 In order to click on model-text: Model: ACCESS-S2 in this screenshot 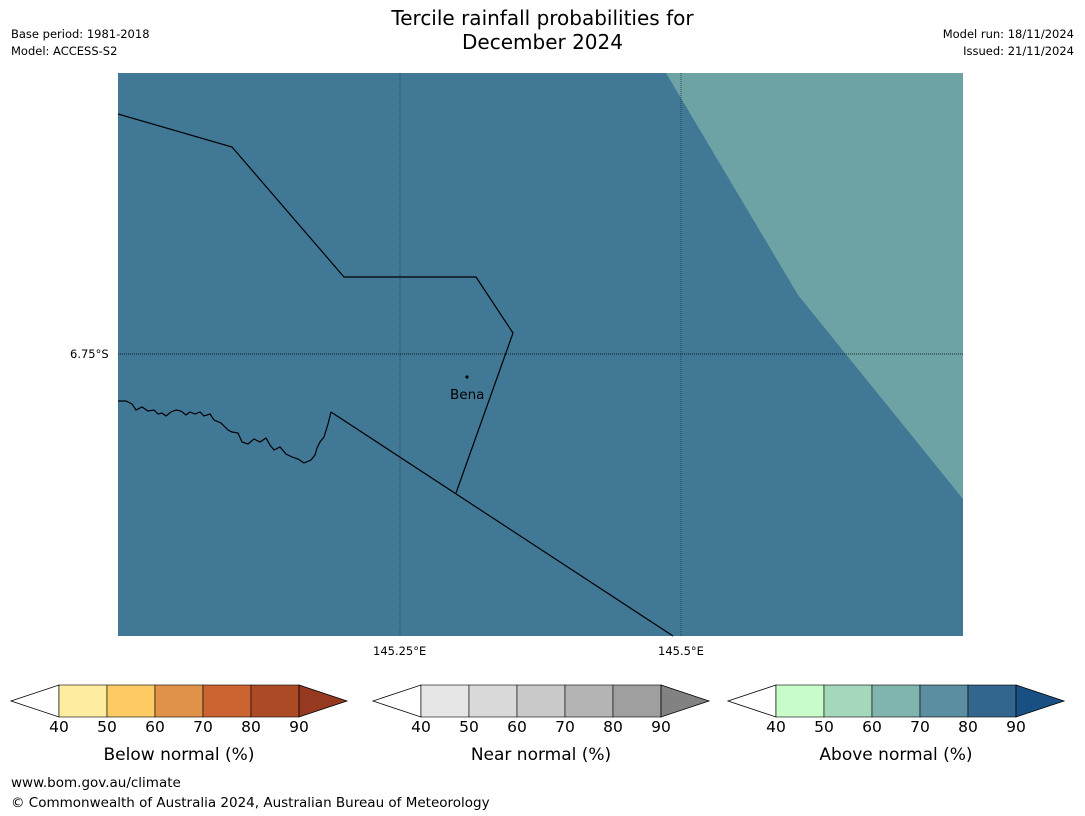, I will do `click(64, 51)`.